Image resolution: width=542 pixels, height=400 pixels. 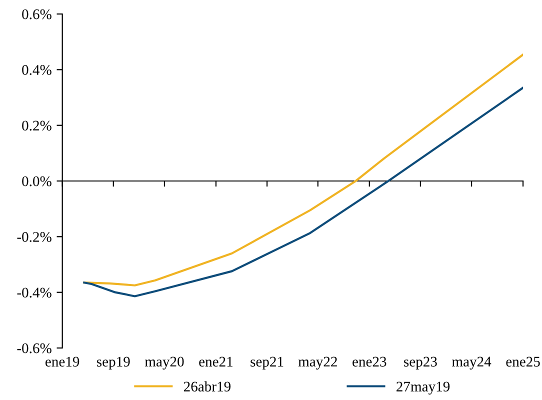 What do you see at coordinates (62, 361) in the screenshot?
I see `x-tick-label: ene19` at bounding box center [62, 361].